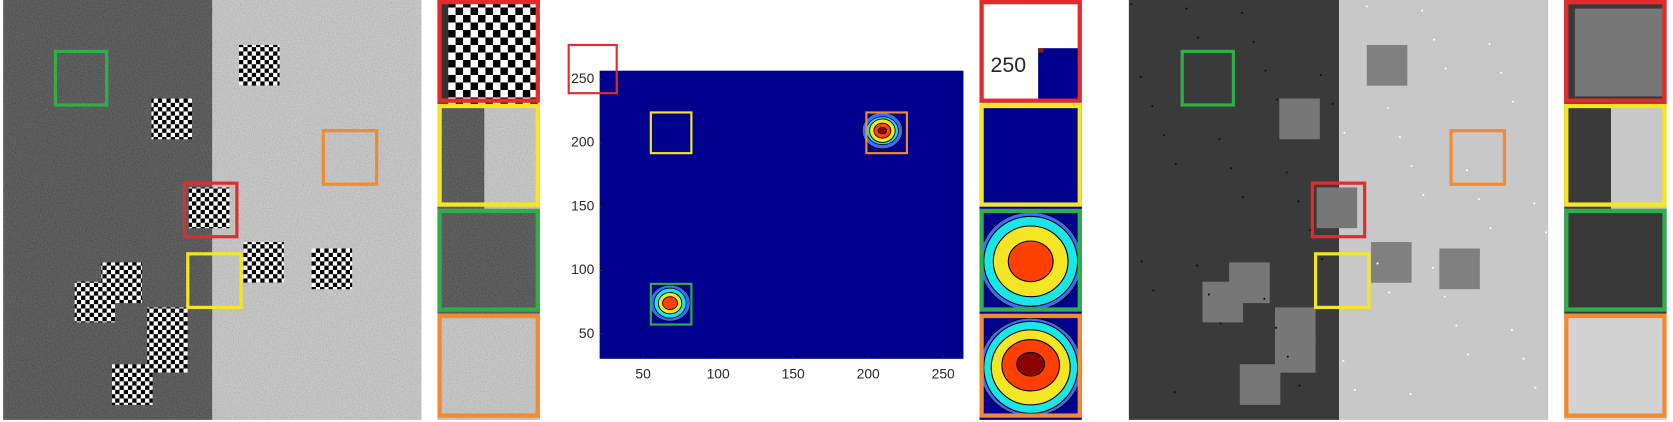  Describe the element at coordinates (488, 366) in the screenshot. I see `zoom-orange-noise` at that location.